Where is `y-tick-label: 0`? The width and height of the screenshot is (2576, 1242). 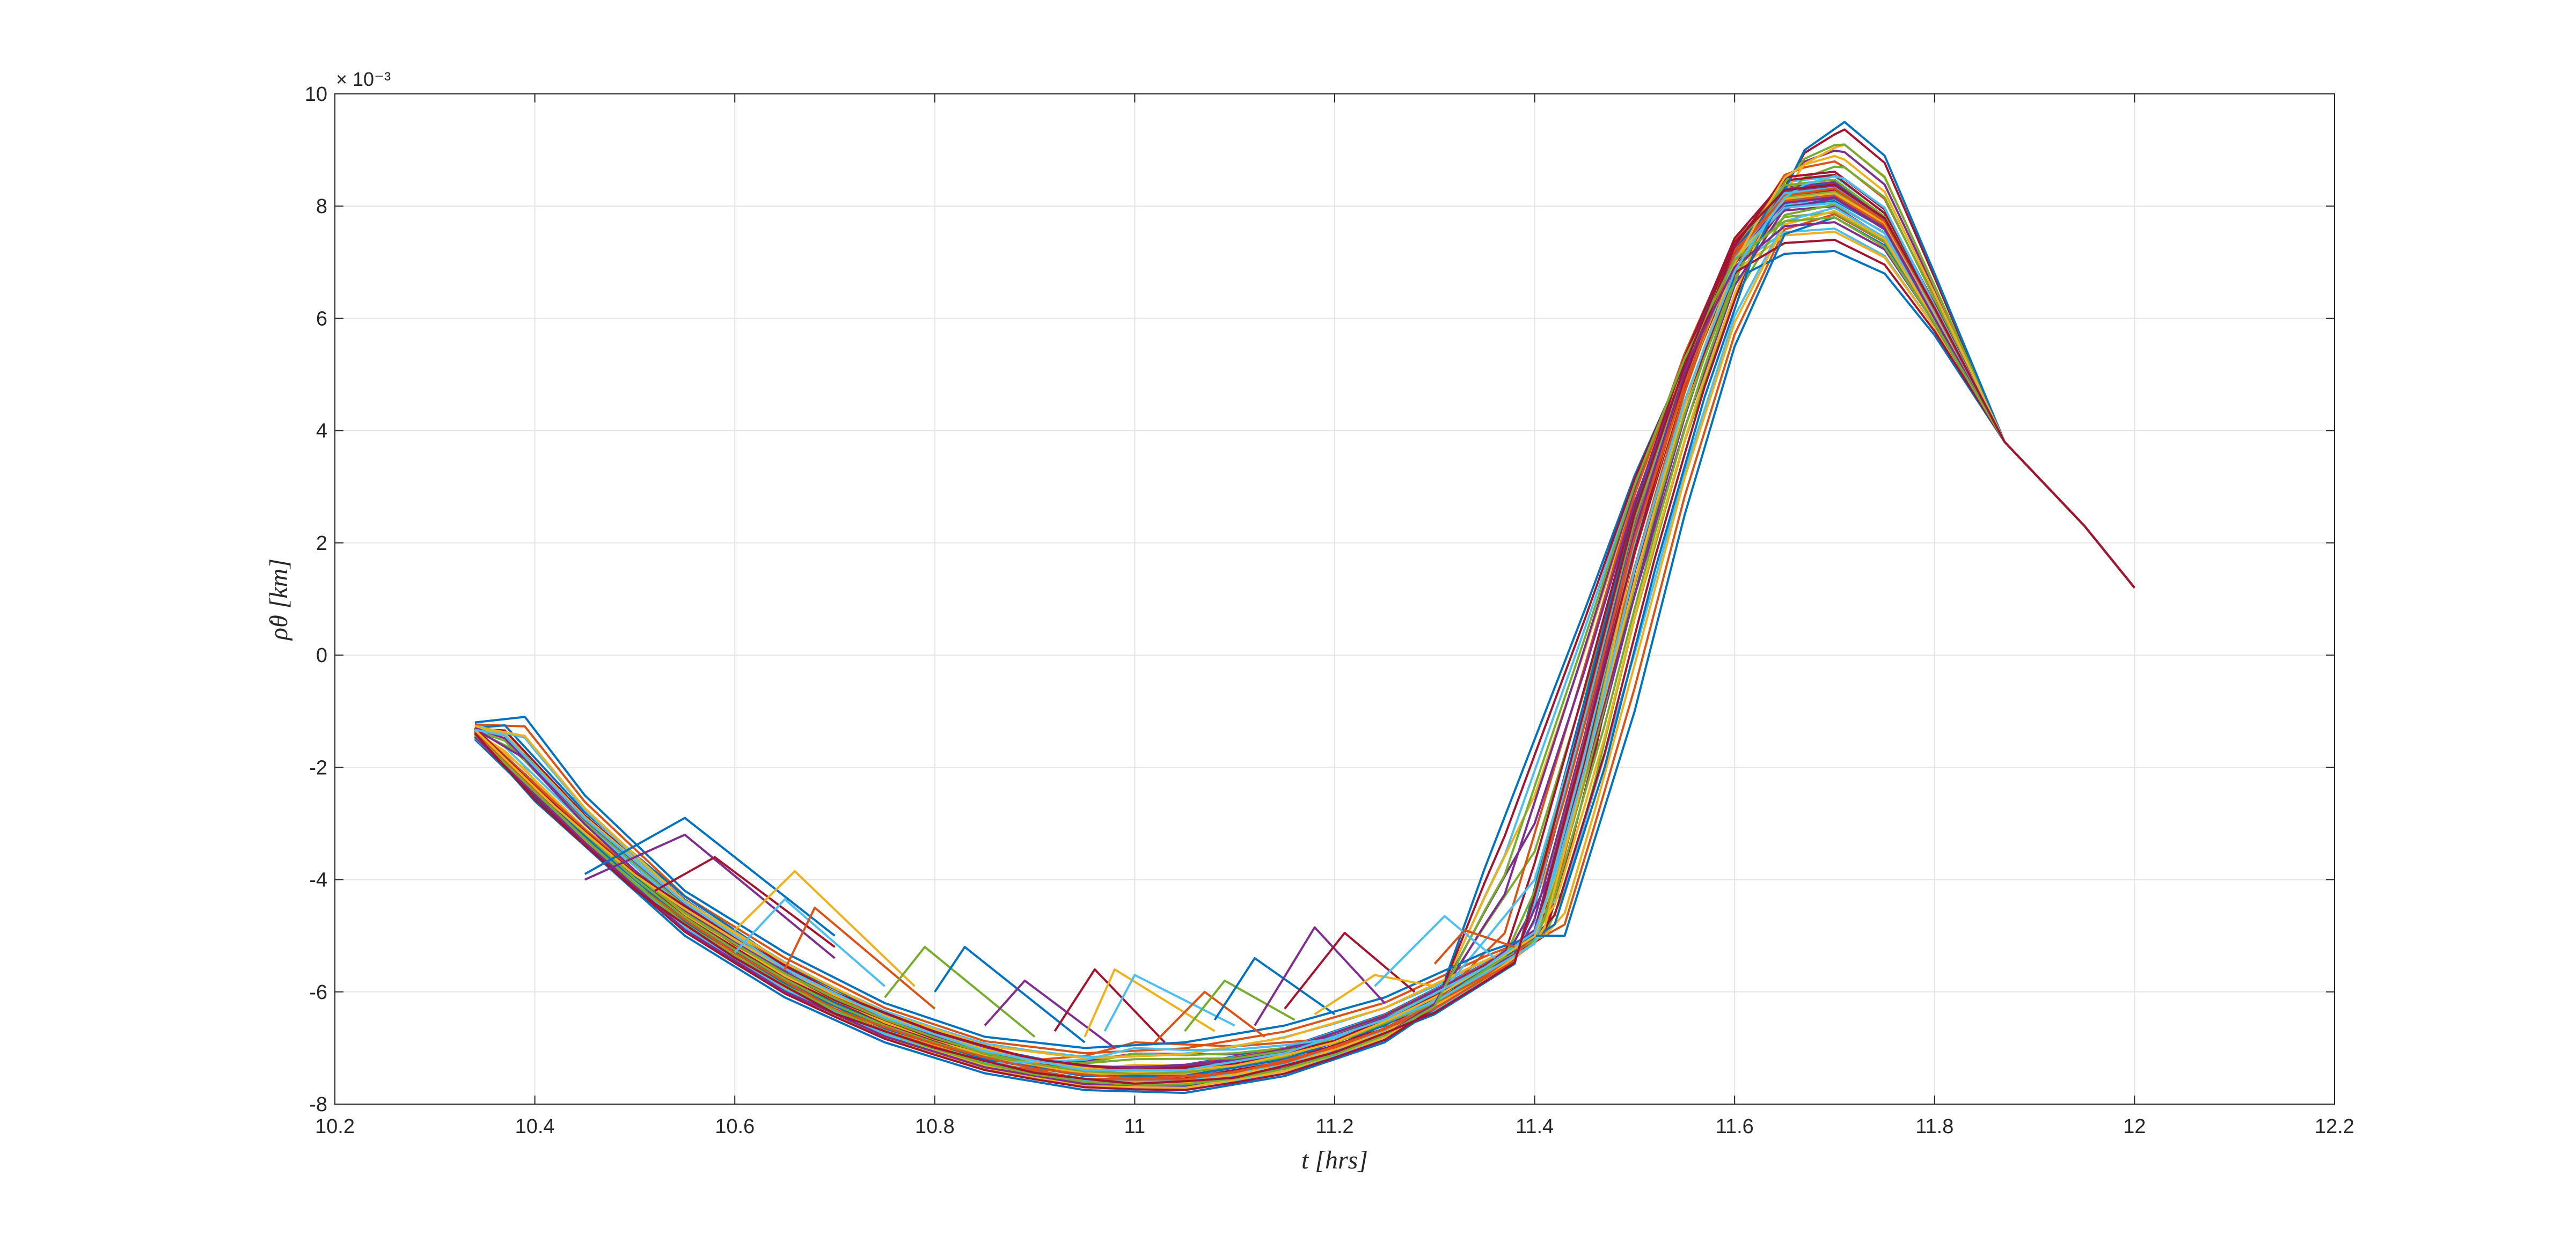 y-tick-label: 0 is located at coordinates (321, 656).